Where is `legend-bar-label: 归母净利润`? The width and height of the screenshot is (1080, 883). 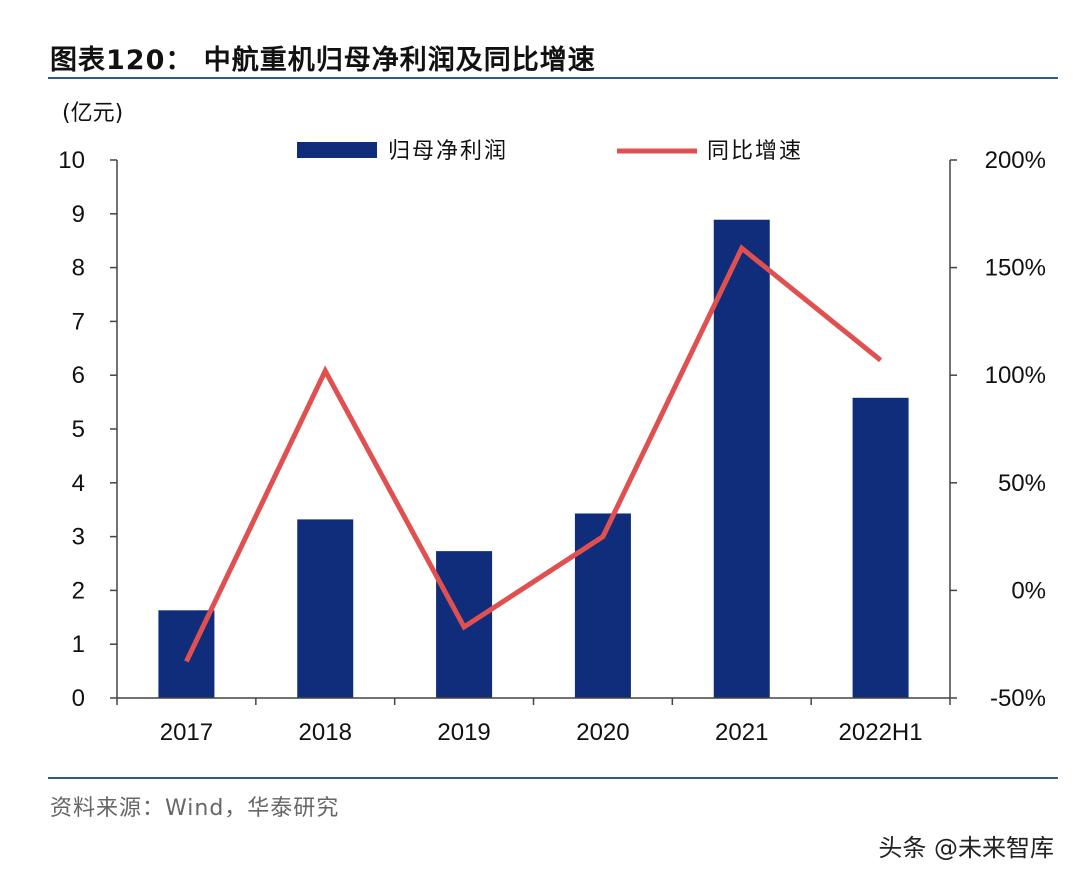
legend-bar-label: 归母净利润 is located at coordinates (448, 151).